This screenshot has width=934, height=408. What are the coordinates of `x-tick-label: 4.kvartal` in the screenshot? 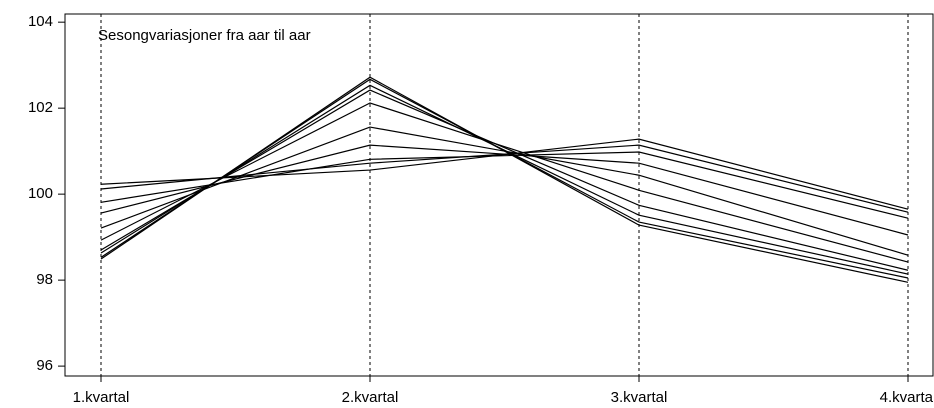 It's located at (907, 397).